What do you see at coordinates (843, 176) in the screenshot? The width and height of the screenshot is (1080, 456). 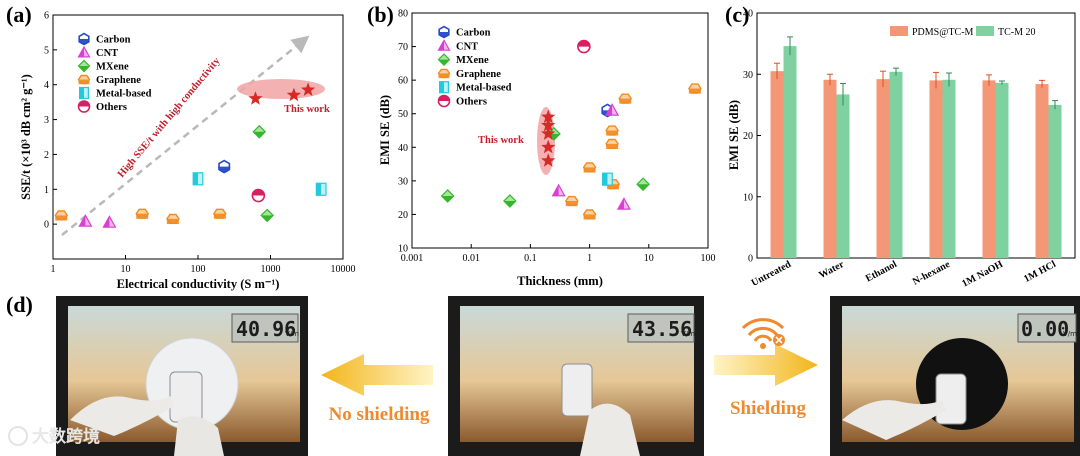 I see `bar-tcm-water` at bounding box center [843, 176].